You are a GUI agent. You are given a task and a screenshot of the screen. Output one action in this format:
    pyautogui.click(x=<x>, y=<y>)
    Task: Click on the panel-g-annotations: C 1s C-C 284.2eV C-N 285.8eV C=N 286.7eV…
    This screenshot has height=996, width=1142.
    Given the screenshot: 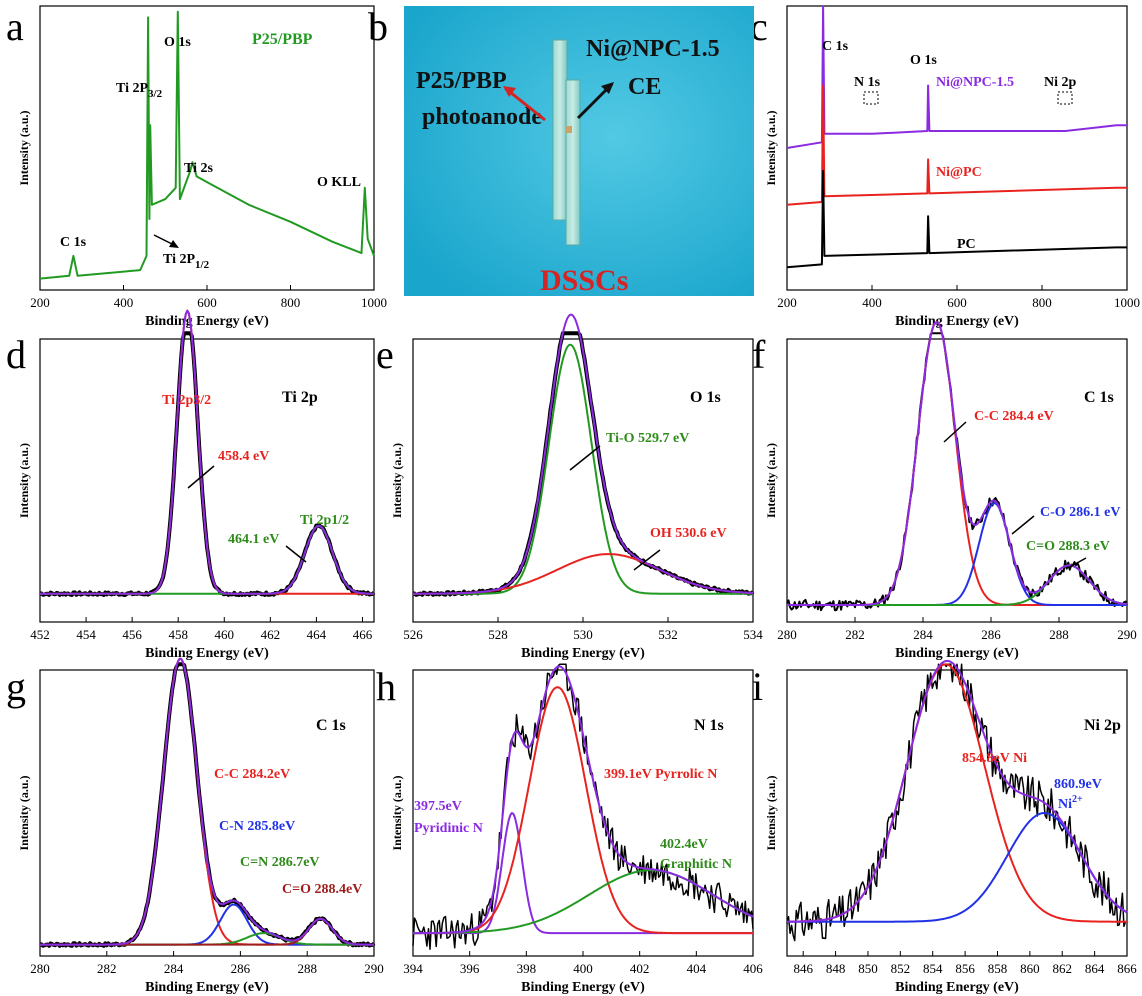 What is the action you would take?
    pyautogui.click(x=288, y=807)
    